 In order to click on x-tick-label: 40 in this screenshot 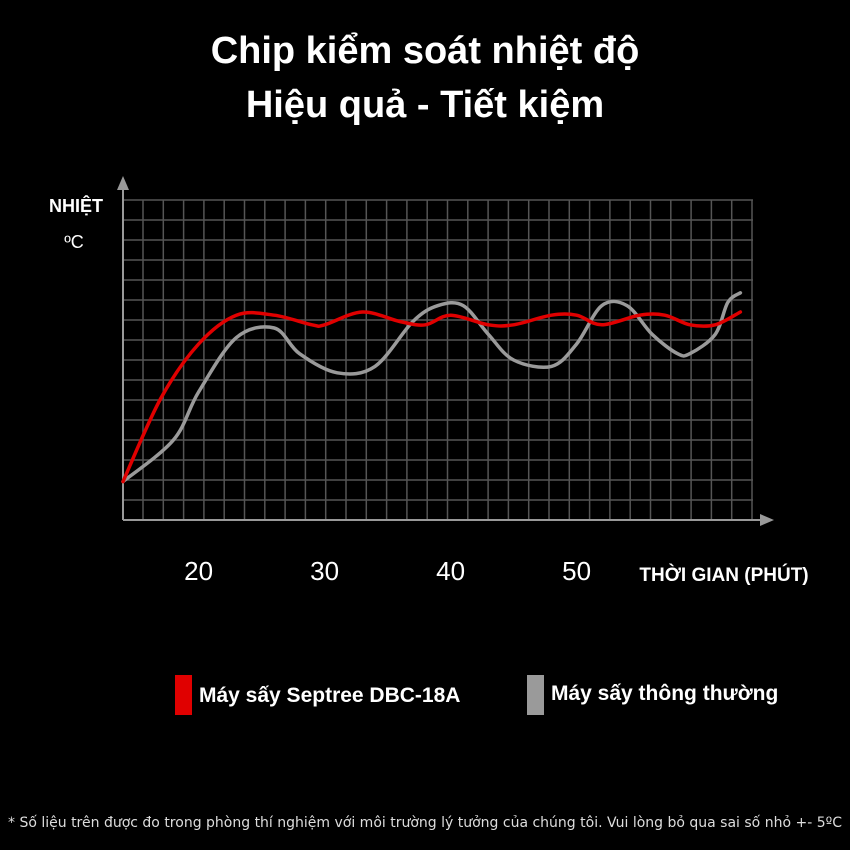, I will do `click(450, 571)`.